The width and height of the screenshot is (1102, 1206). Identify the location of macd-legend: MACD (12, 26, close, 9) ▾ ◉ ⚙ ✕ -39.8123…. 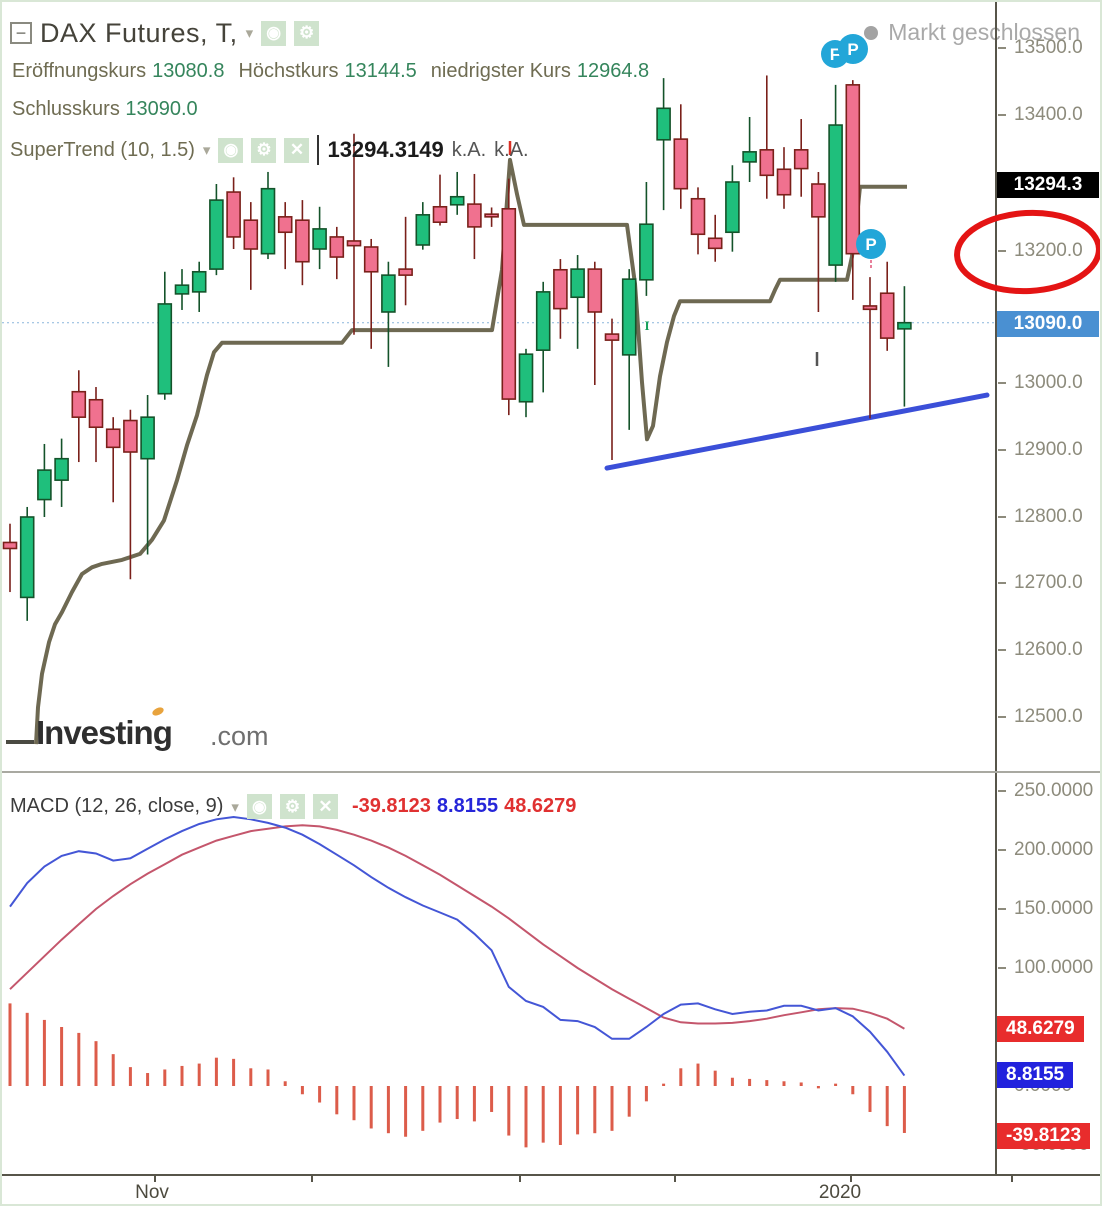
(293, 806).